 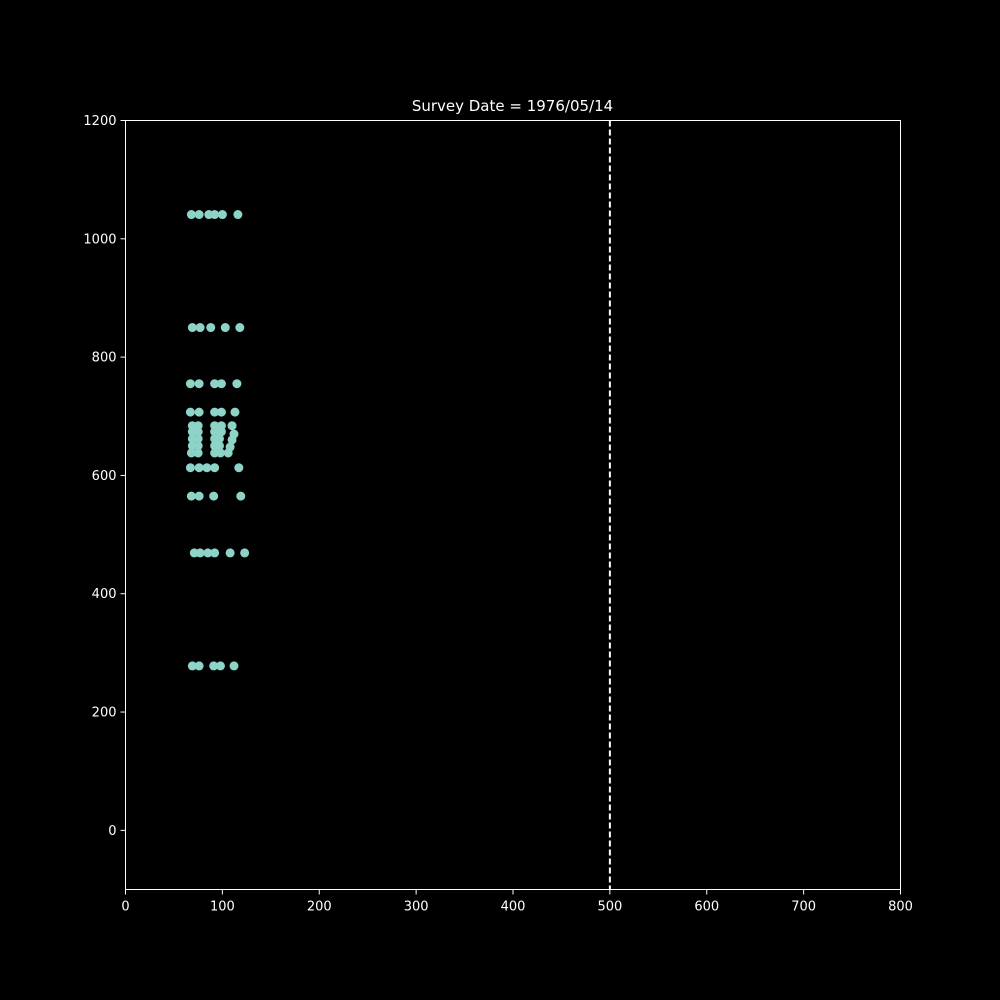 I want to click on y-tick-label: 0, so click(x=112, y=831).